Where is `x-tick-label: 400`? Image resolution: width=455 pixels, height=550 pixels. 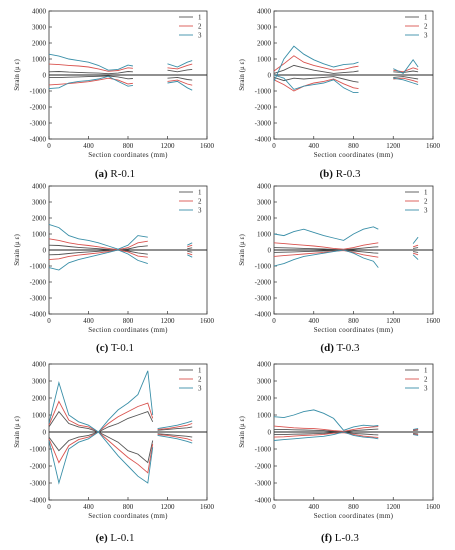
x-tick-label: 400 is located at coordinates (314, 146).